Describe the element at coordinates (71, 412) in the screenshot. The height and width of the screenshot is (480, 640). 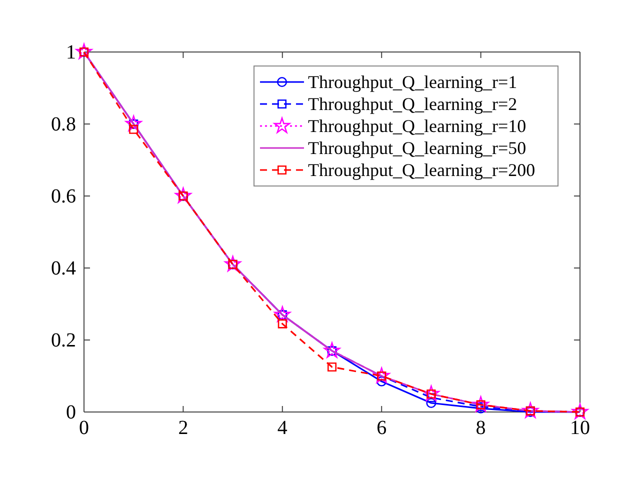
I see `y-tick-label: 0` at that location.